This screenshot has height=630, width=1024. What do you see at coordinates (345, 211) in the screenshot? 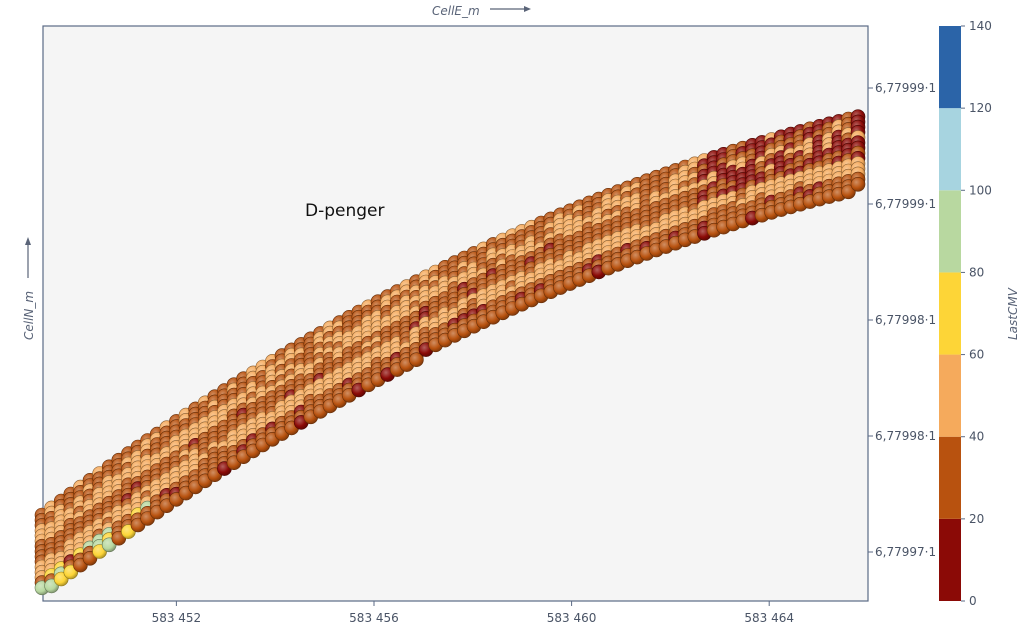
I see `chart-annotation: D-penger` at bounding box center [345, 211].